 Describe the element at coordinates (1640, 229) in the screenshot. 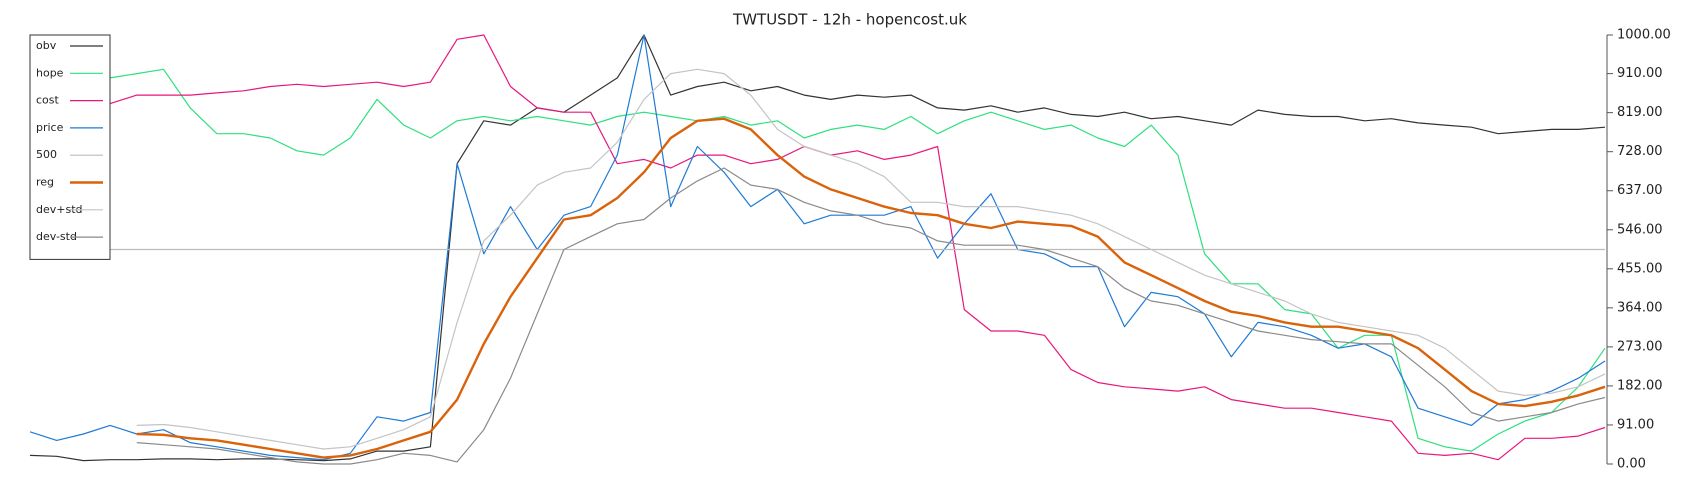

I see `y-tick-label: 546.00` at that location.